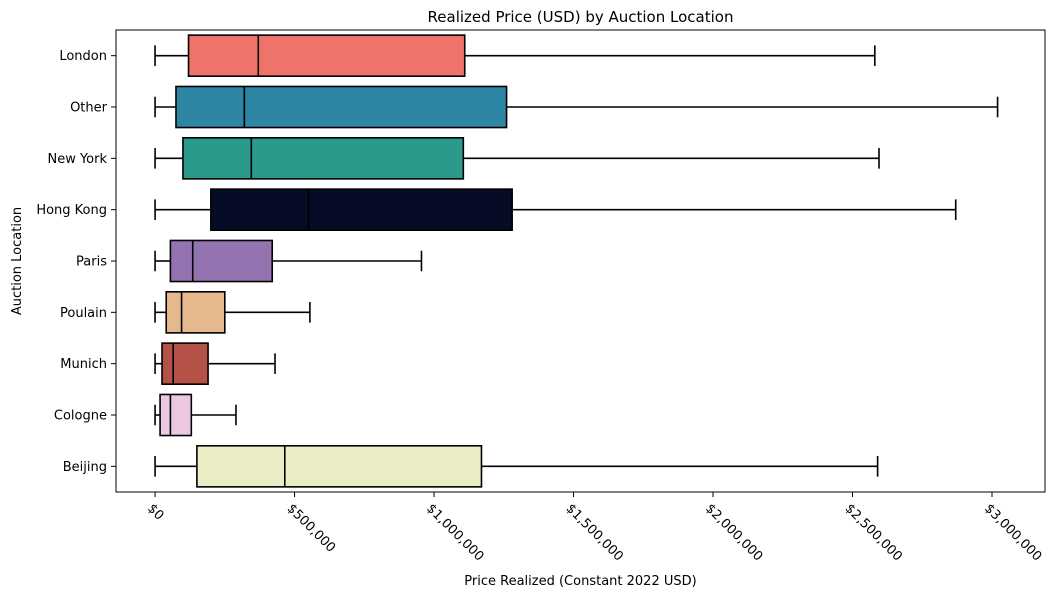 This screenshot has width=1054, height=597. I want to click on iqr-box-beijing, so click(339, 466).